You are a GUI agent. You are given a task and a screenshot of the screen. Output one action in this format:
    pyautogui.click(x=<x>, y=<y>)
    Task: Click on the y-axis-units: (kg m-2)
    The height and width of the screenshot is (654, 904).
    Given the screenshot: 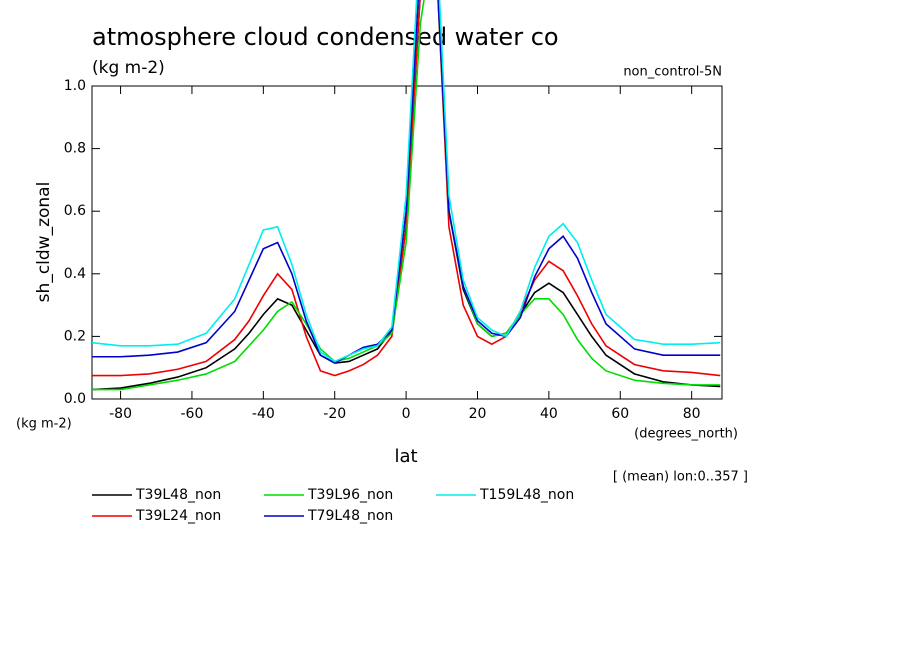 What is the action you would take?
    pyautogui.click(x=44, y=424)
    